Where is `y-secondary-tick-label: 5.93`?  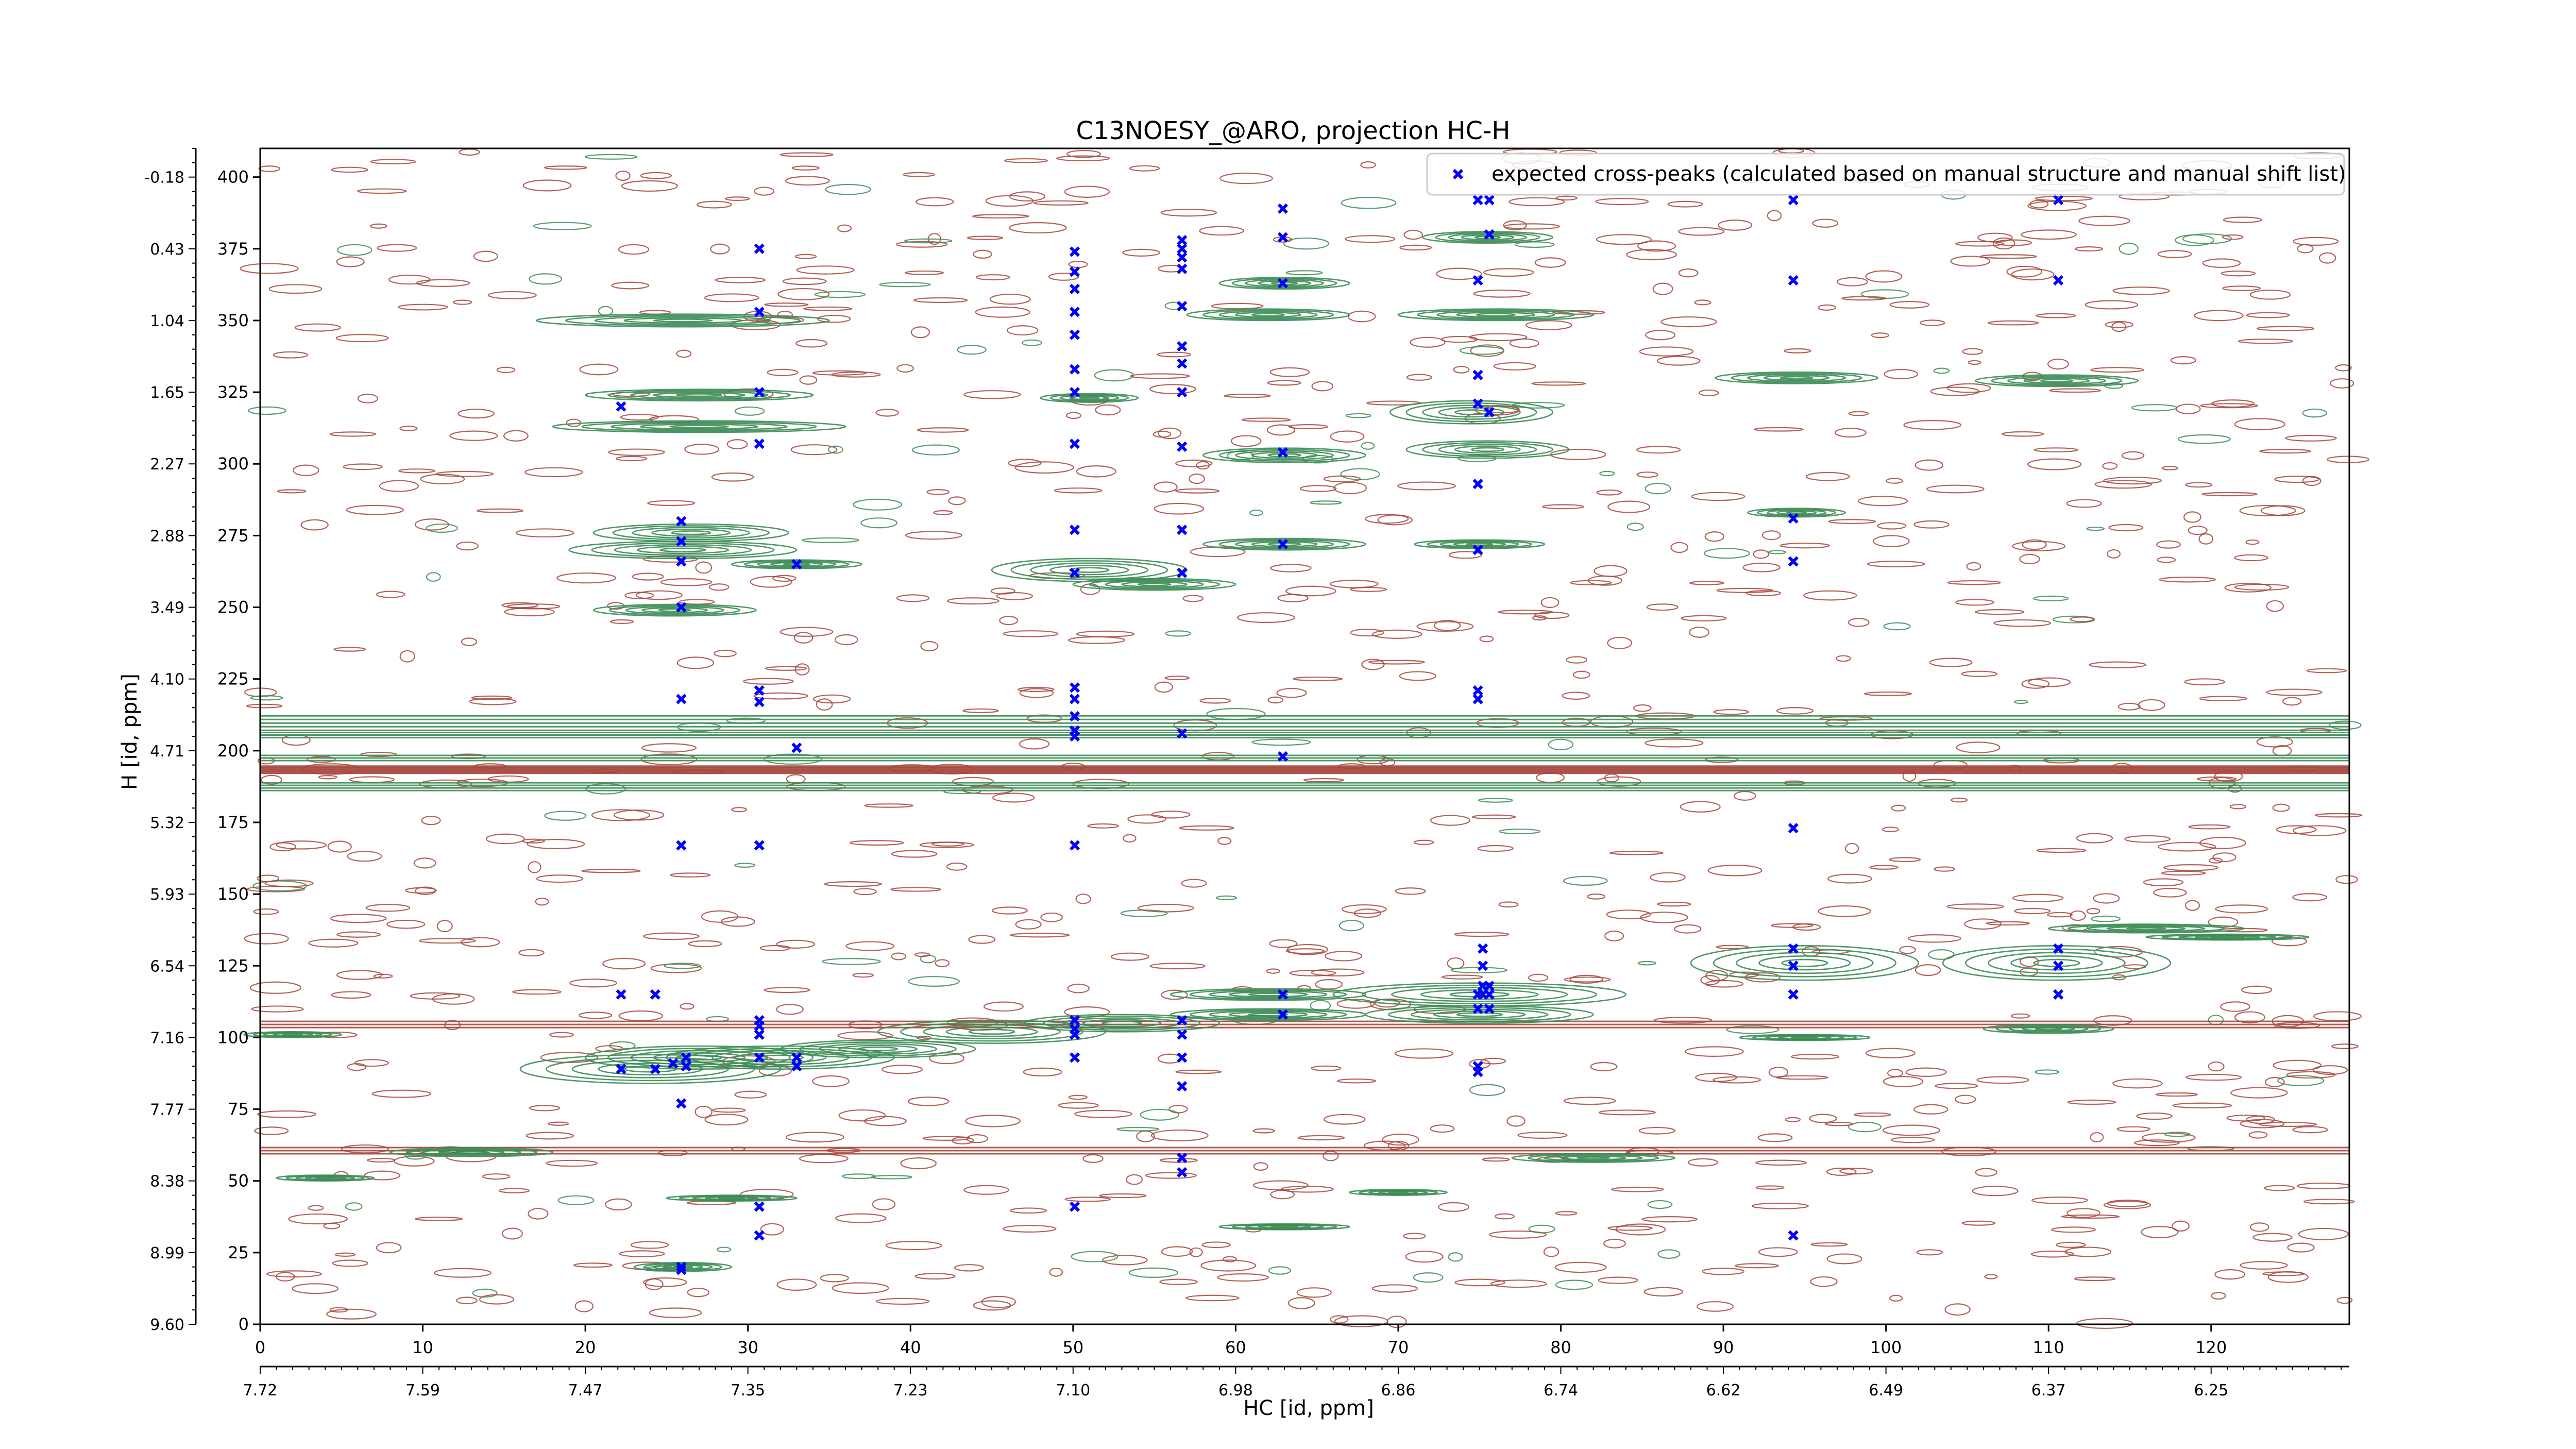 y-secondary-tick-label: 5.93 is located at coordinates (167, 895).